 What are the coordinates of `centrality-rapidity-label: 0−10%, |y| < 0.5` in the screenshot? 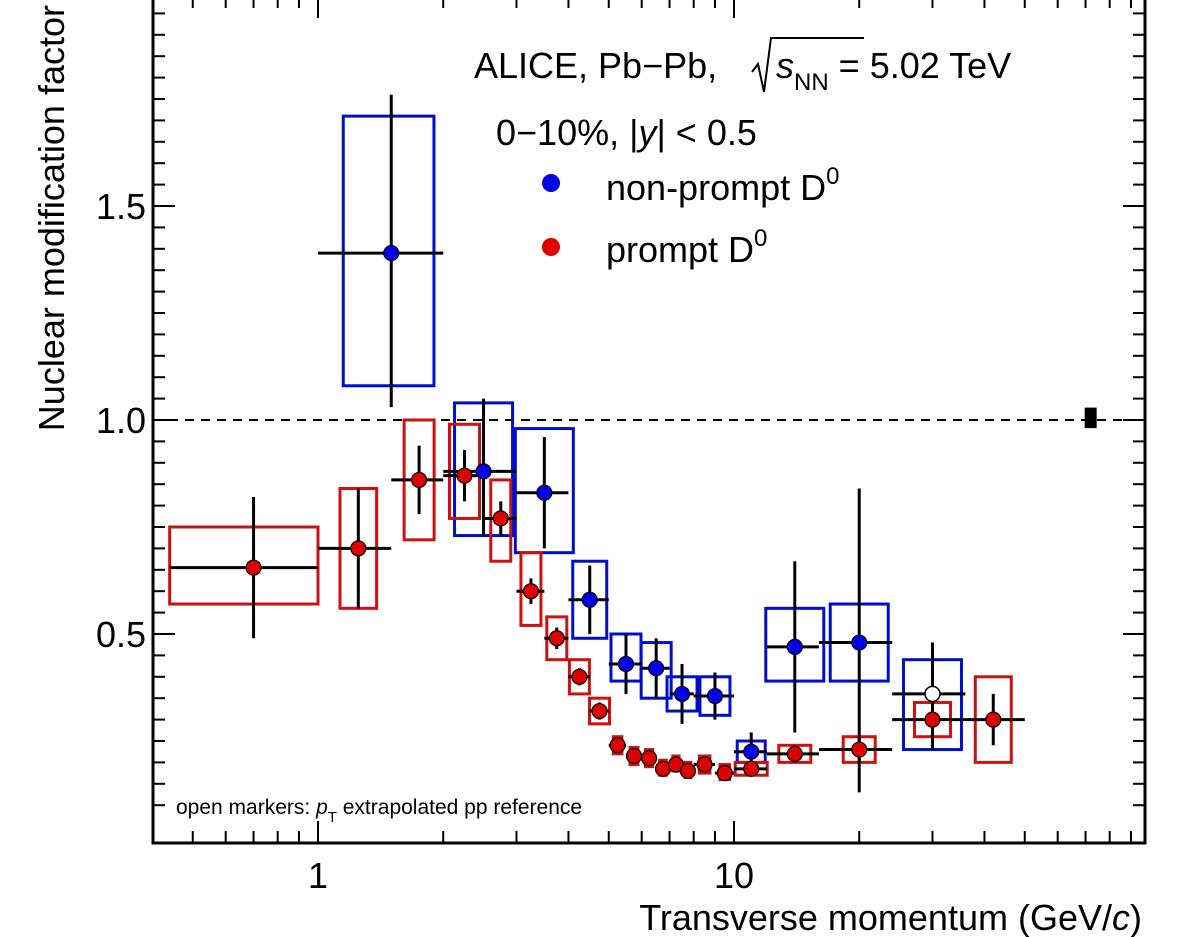 It's located at (626, 132).